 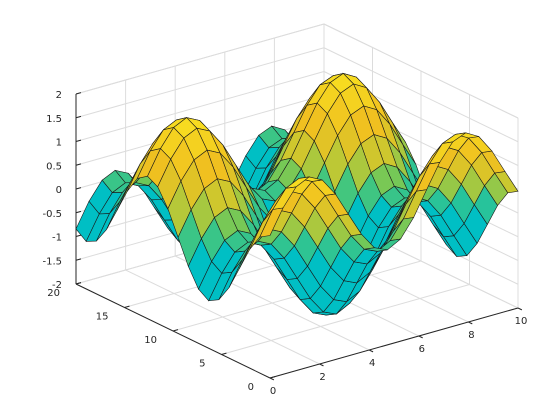 What do you see at coordinates (202, 364) in the screenshot?
I see `y-tick-label: 5` at bounding box center [202, 364].